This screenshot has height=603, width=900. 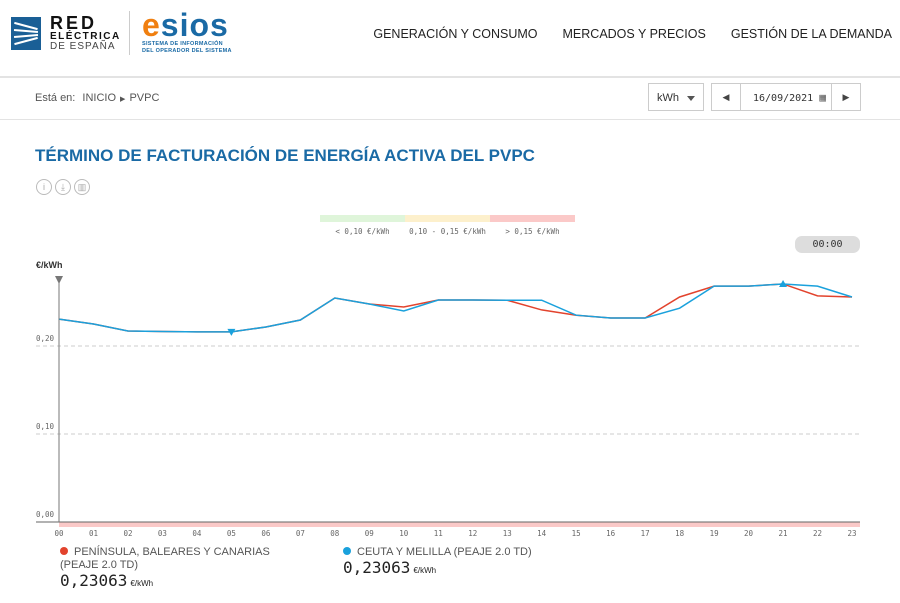 What do you see at coordinates (45, 426) in the screenshot?
I see `y-tick-label: 0,10` at bounding box center [45, 426].